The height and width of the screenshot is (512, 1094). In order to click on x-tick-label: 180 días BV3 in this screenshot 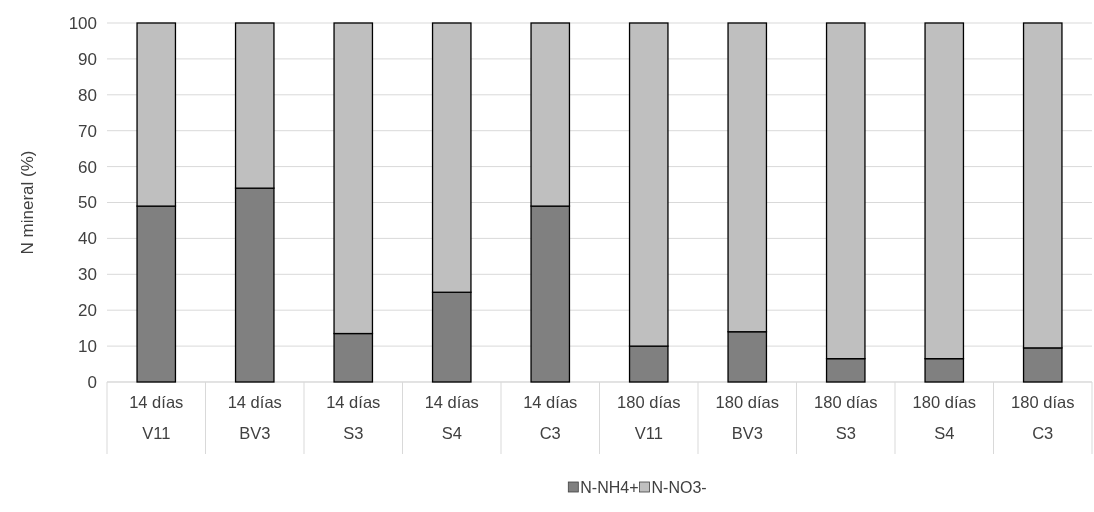, I will do `click(747, 417)`.